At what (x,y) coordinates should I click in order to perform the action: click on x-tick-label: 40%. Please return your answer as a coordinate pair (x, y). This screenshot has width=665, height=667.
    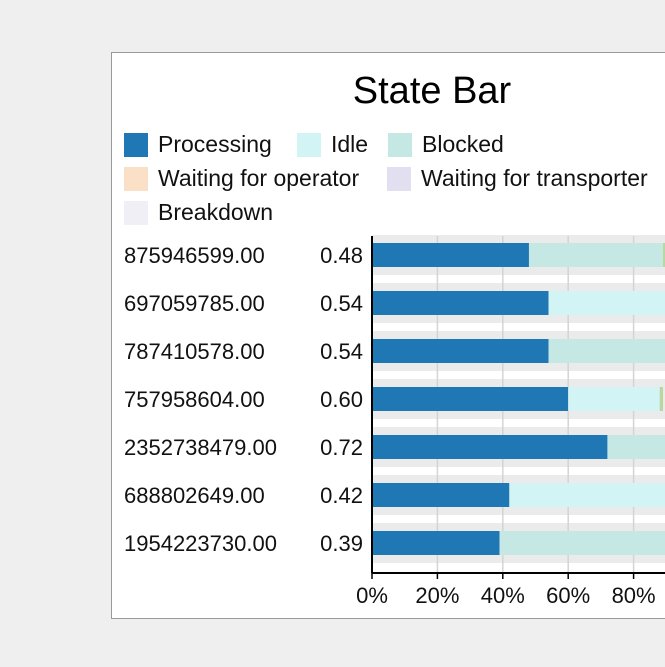
    Looking at the image, I should click on (503, 595).